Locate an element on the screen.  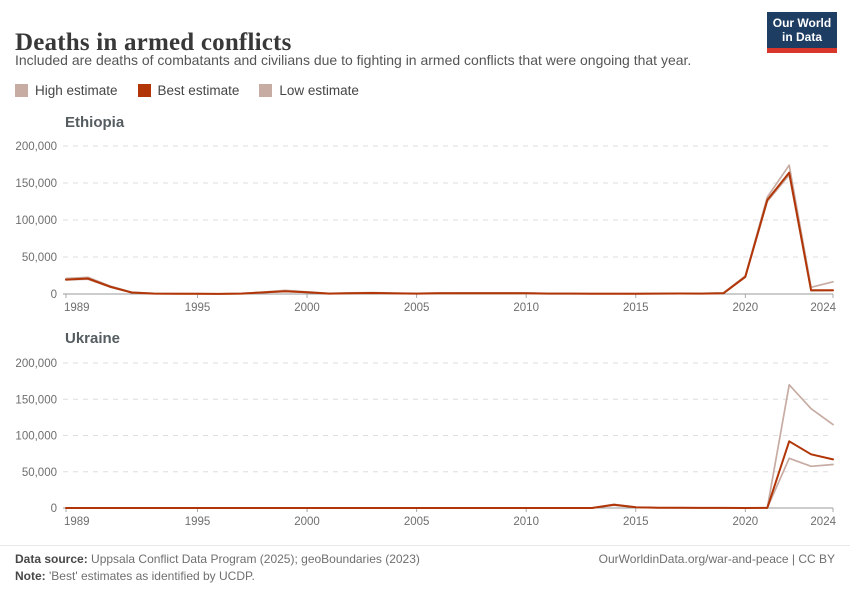
legend: High estimate Best estimate Low estimate is located at coordinates (187, 90).